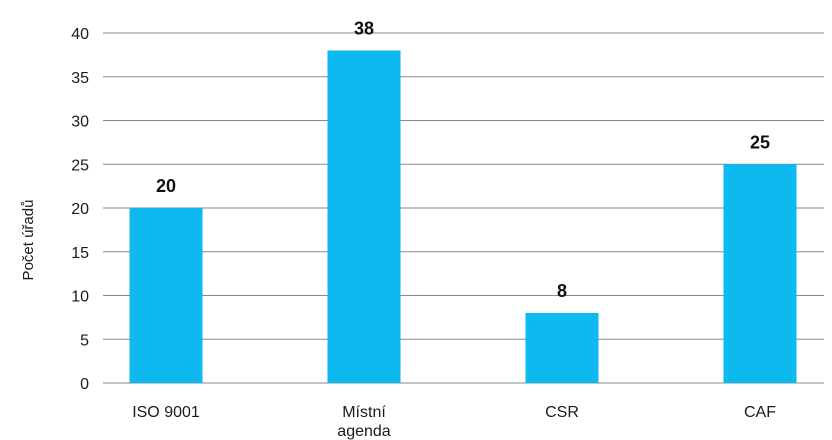 Image resolution: width=832 pixels, height=440 pixels. I want to click on y-axis-label: Počet úřadů, so click(28, 240).